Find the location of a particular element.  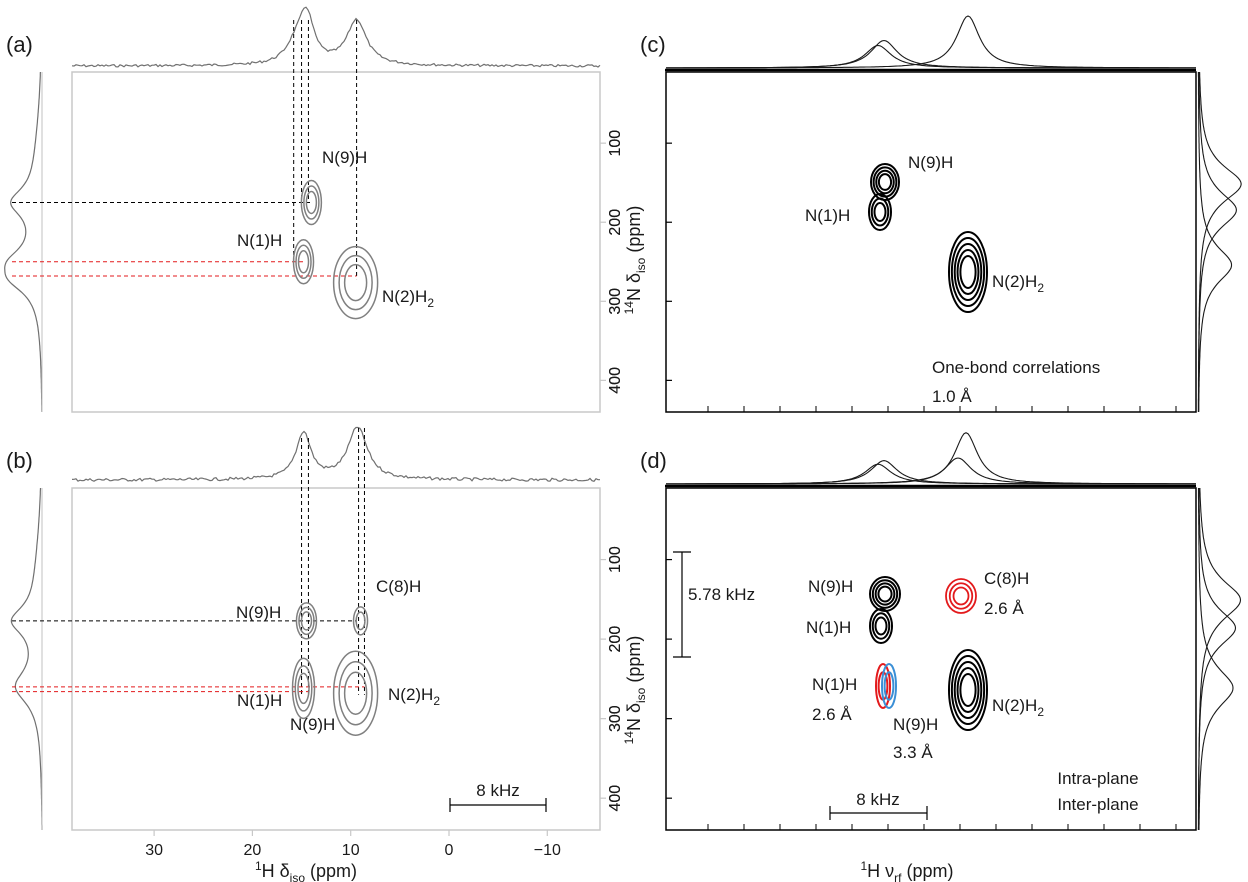

panel-a-ytick-3: 400 is located at coordinates (615, 380).